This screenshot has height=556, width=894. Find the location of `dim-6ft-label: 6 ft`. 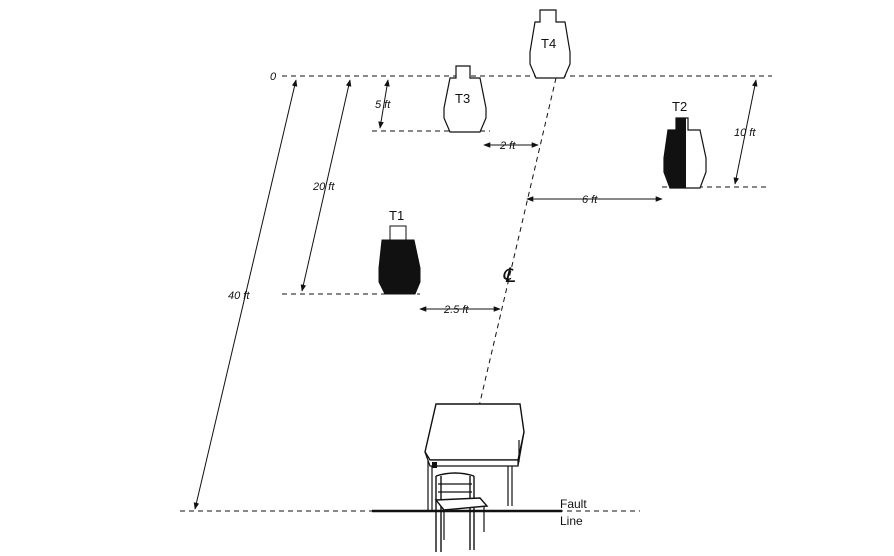

dim-6ft-label: 6 ft is located at coordinates (590, 200).